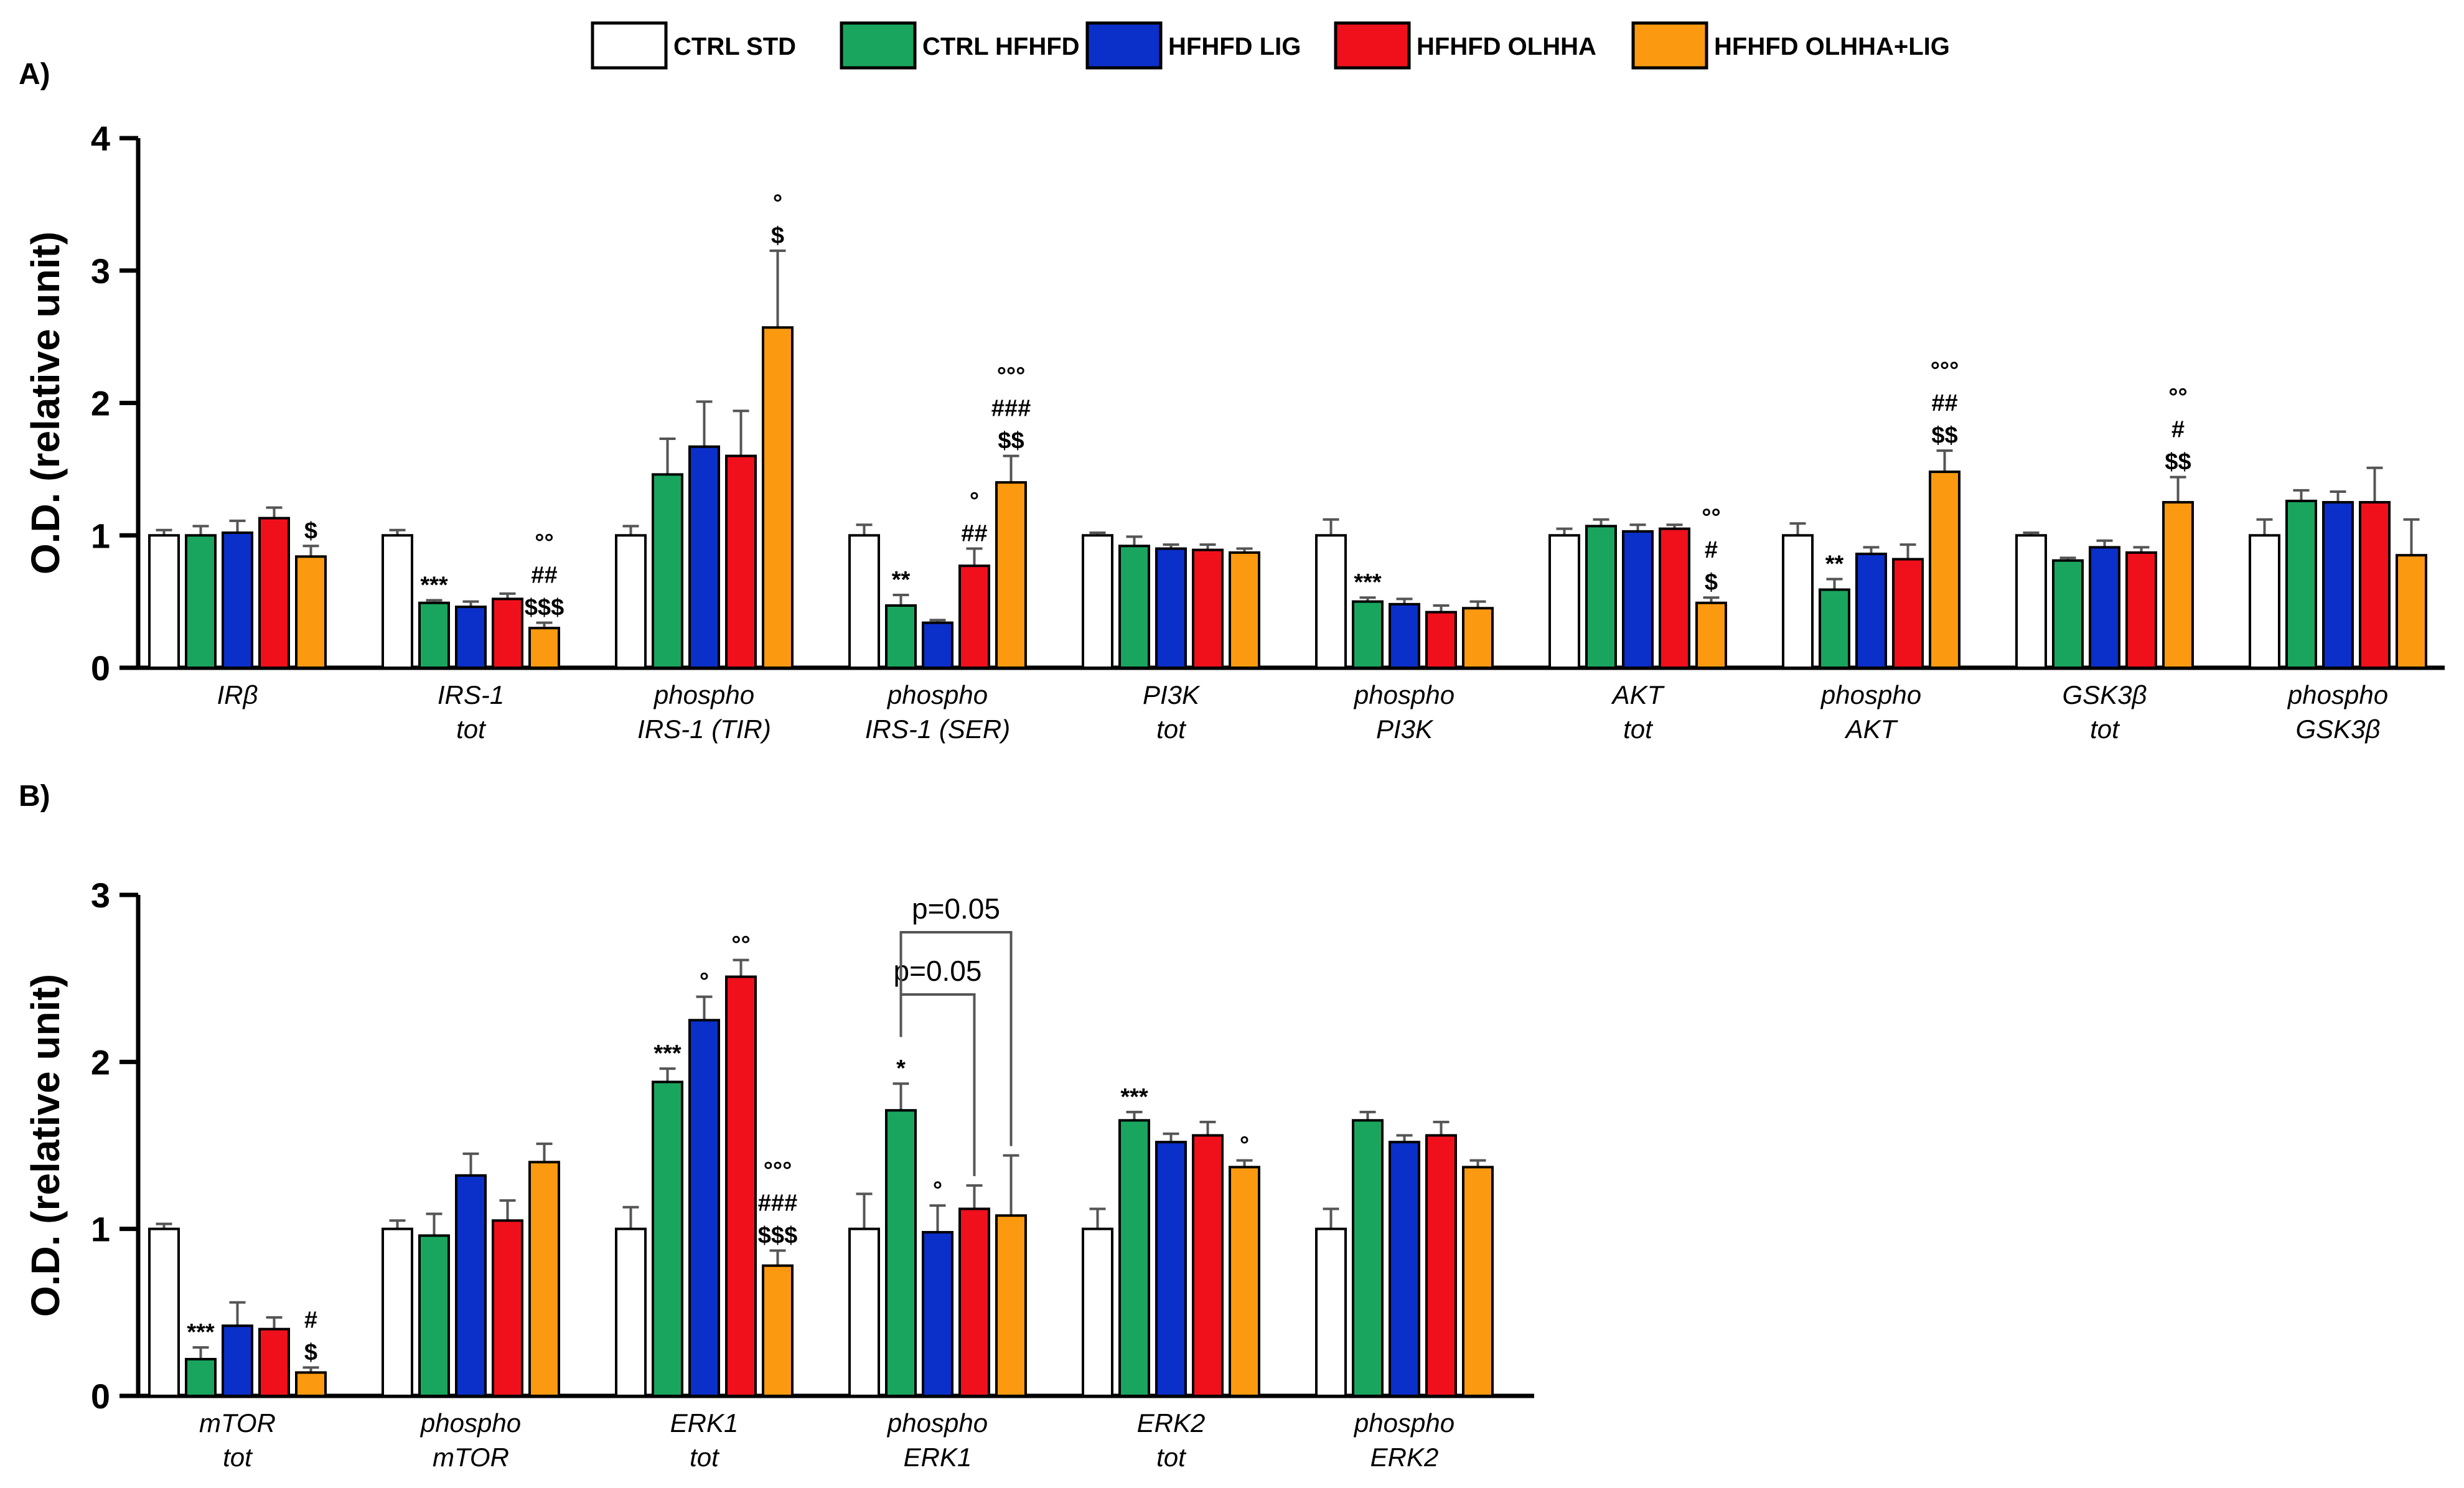  I want to click on significance-marker: ***, so click(201, 1332).